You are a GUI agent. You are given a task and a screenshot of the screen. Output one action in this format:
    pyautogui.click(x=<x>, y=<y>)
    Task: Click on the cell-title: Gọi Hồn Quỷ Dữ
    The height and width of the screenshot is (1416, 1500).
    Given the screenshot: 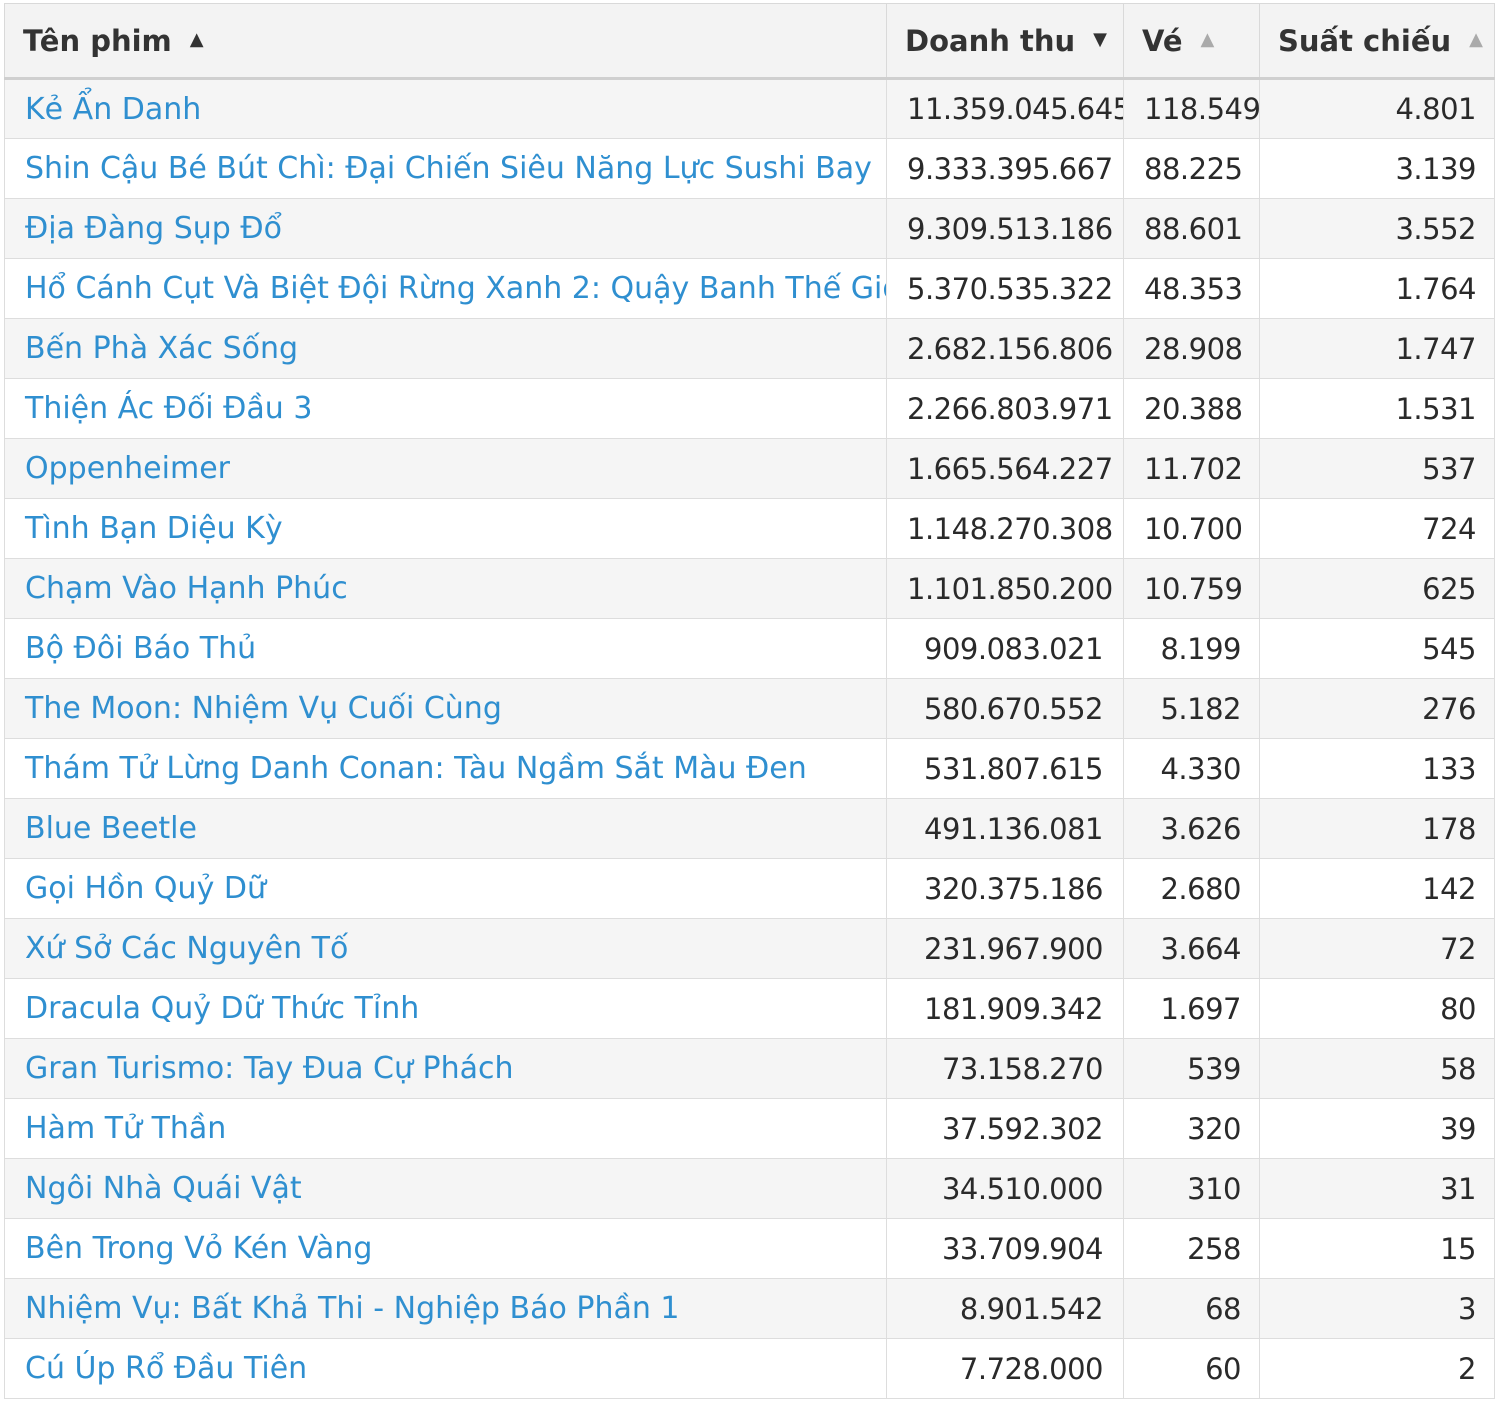 What is the action you would take?
    pyautogui.click(x=445, y=888)
    